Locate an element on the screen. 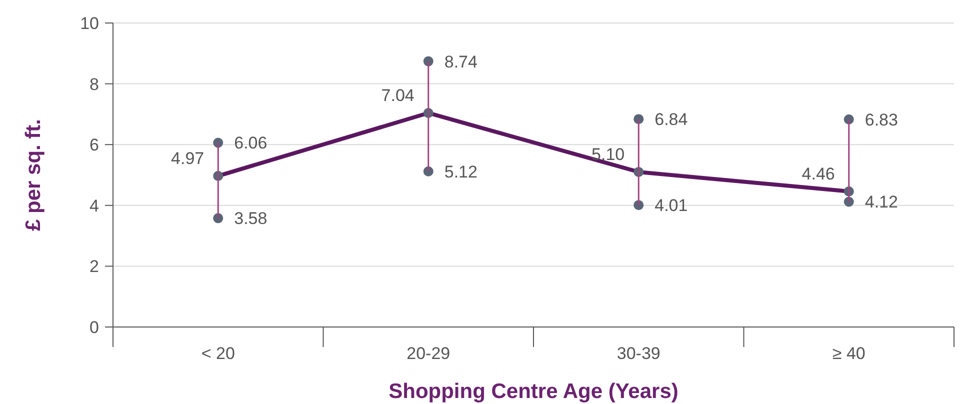  annotation: 5.12 is located at coordinates (461, 172).